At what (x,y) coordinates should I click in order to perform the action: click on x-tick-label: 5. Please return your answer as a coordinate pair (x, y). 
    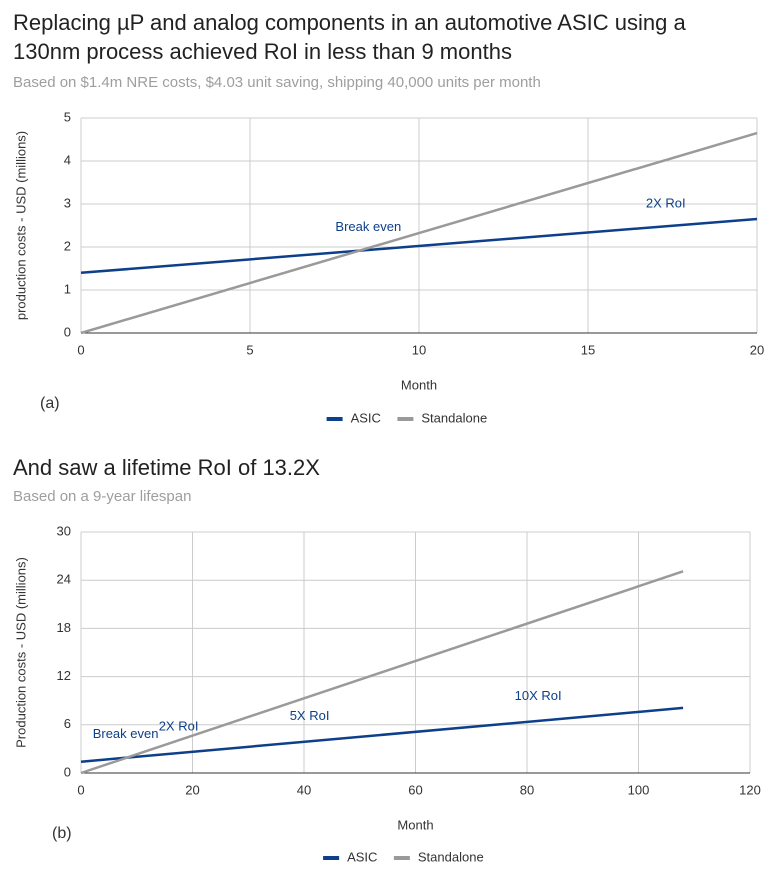
    Looking at the image, I should click on (249, 349).